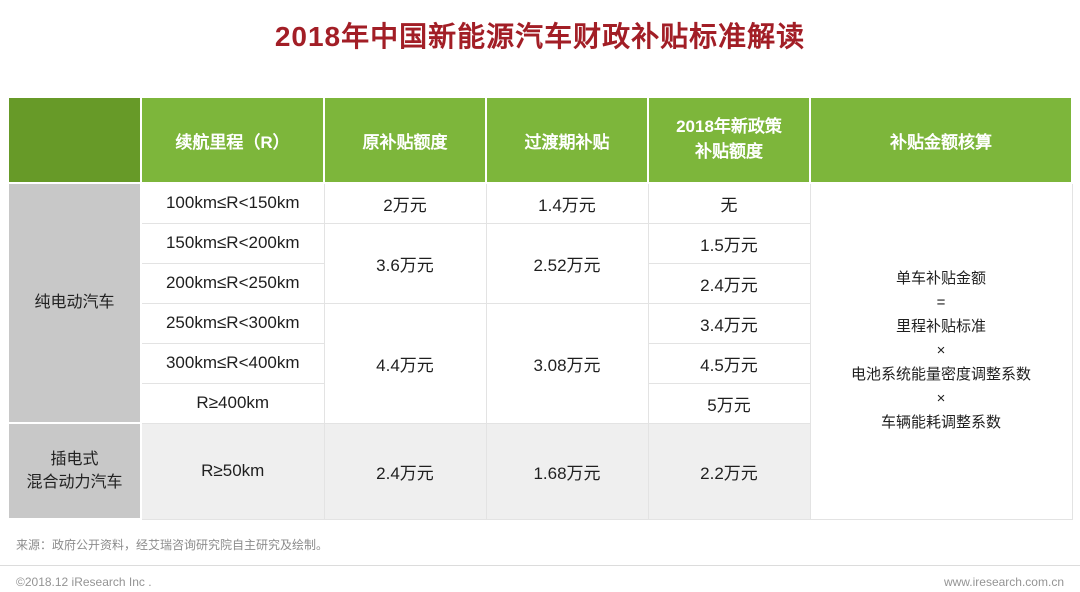  I want to click on new-policy-subsidy-cell: 无, so click(729, 203).